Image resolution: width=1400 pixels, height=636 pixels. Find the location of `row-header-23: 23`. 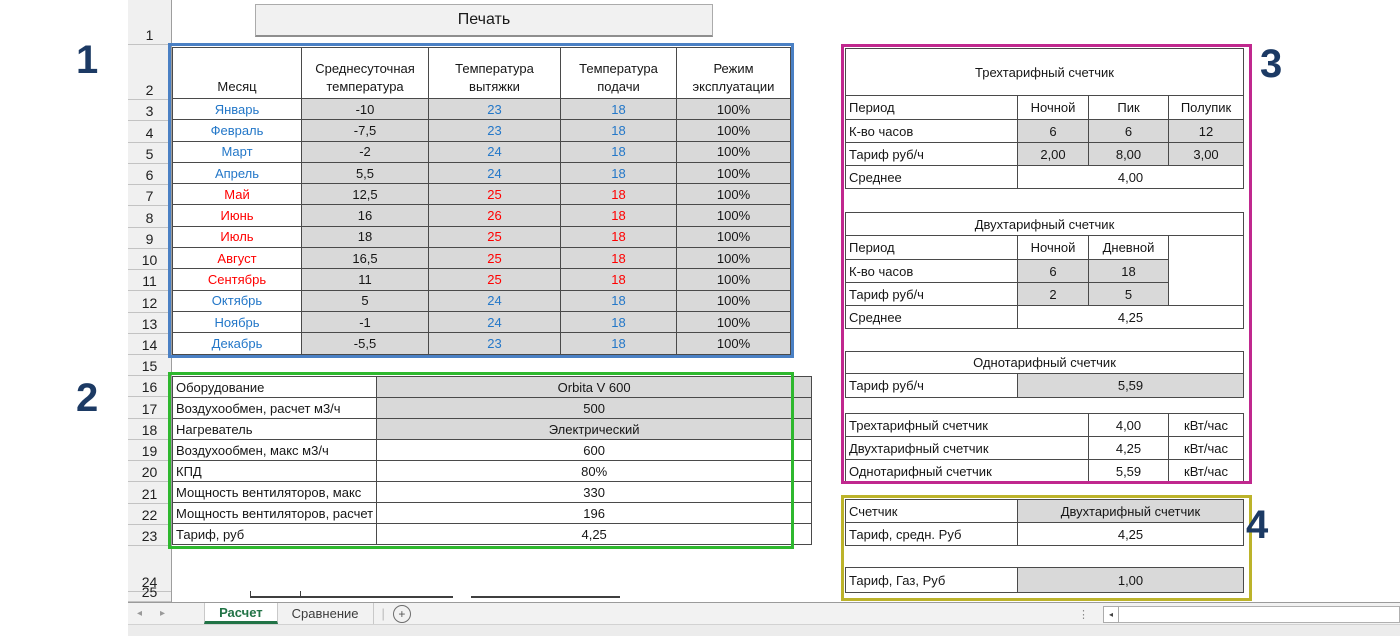

row-header-23: 23 is located at coordinates (149, 535).